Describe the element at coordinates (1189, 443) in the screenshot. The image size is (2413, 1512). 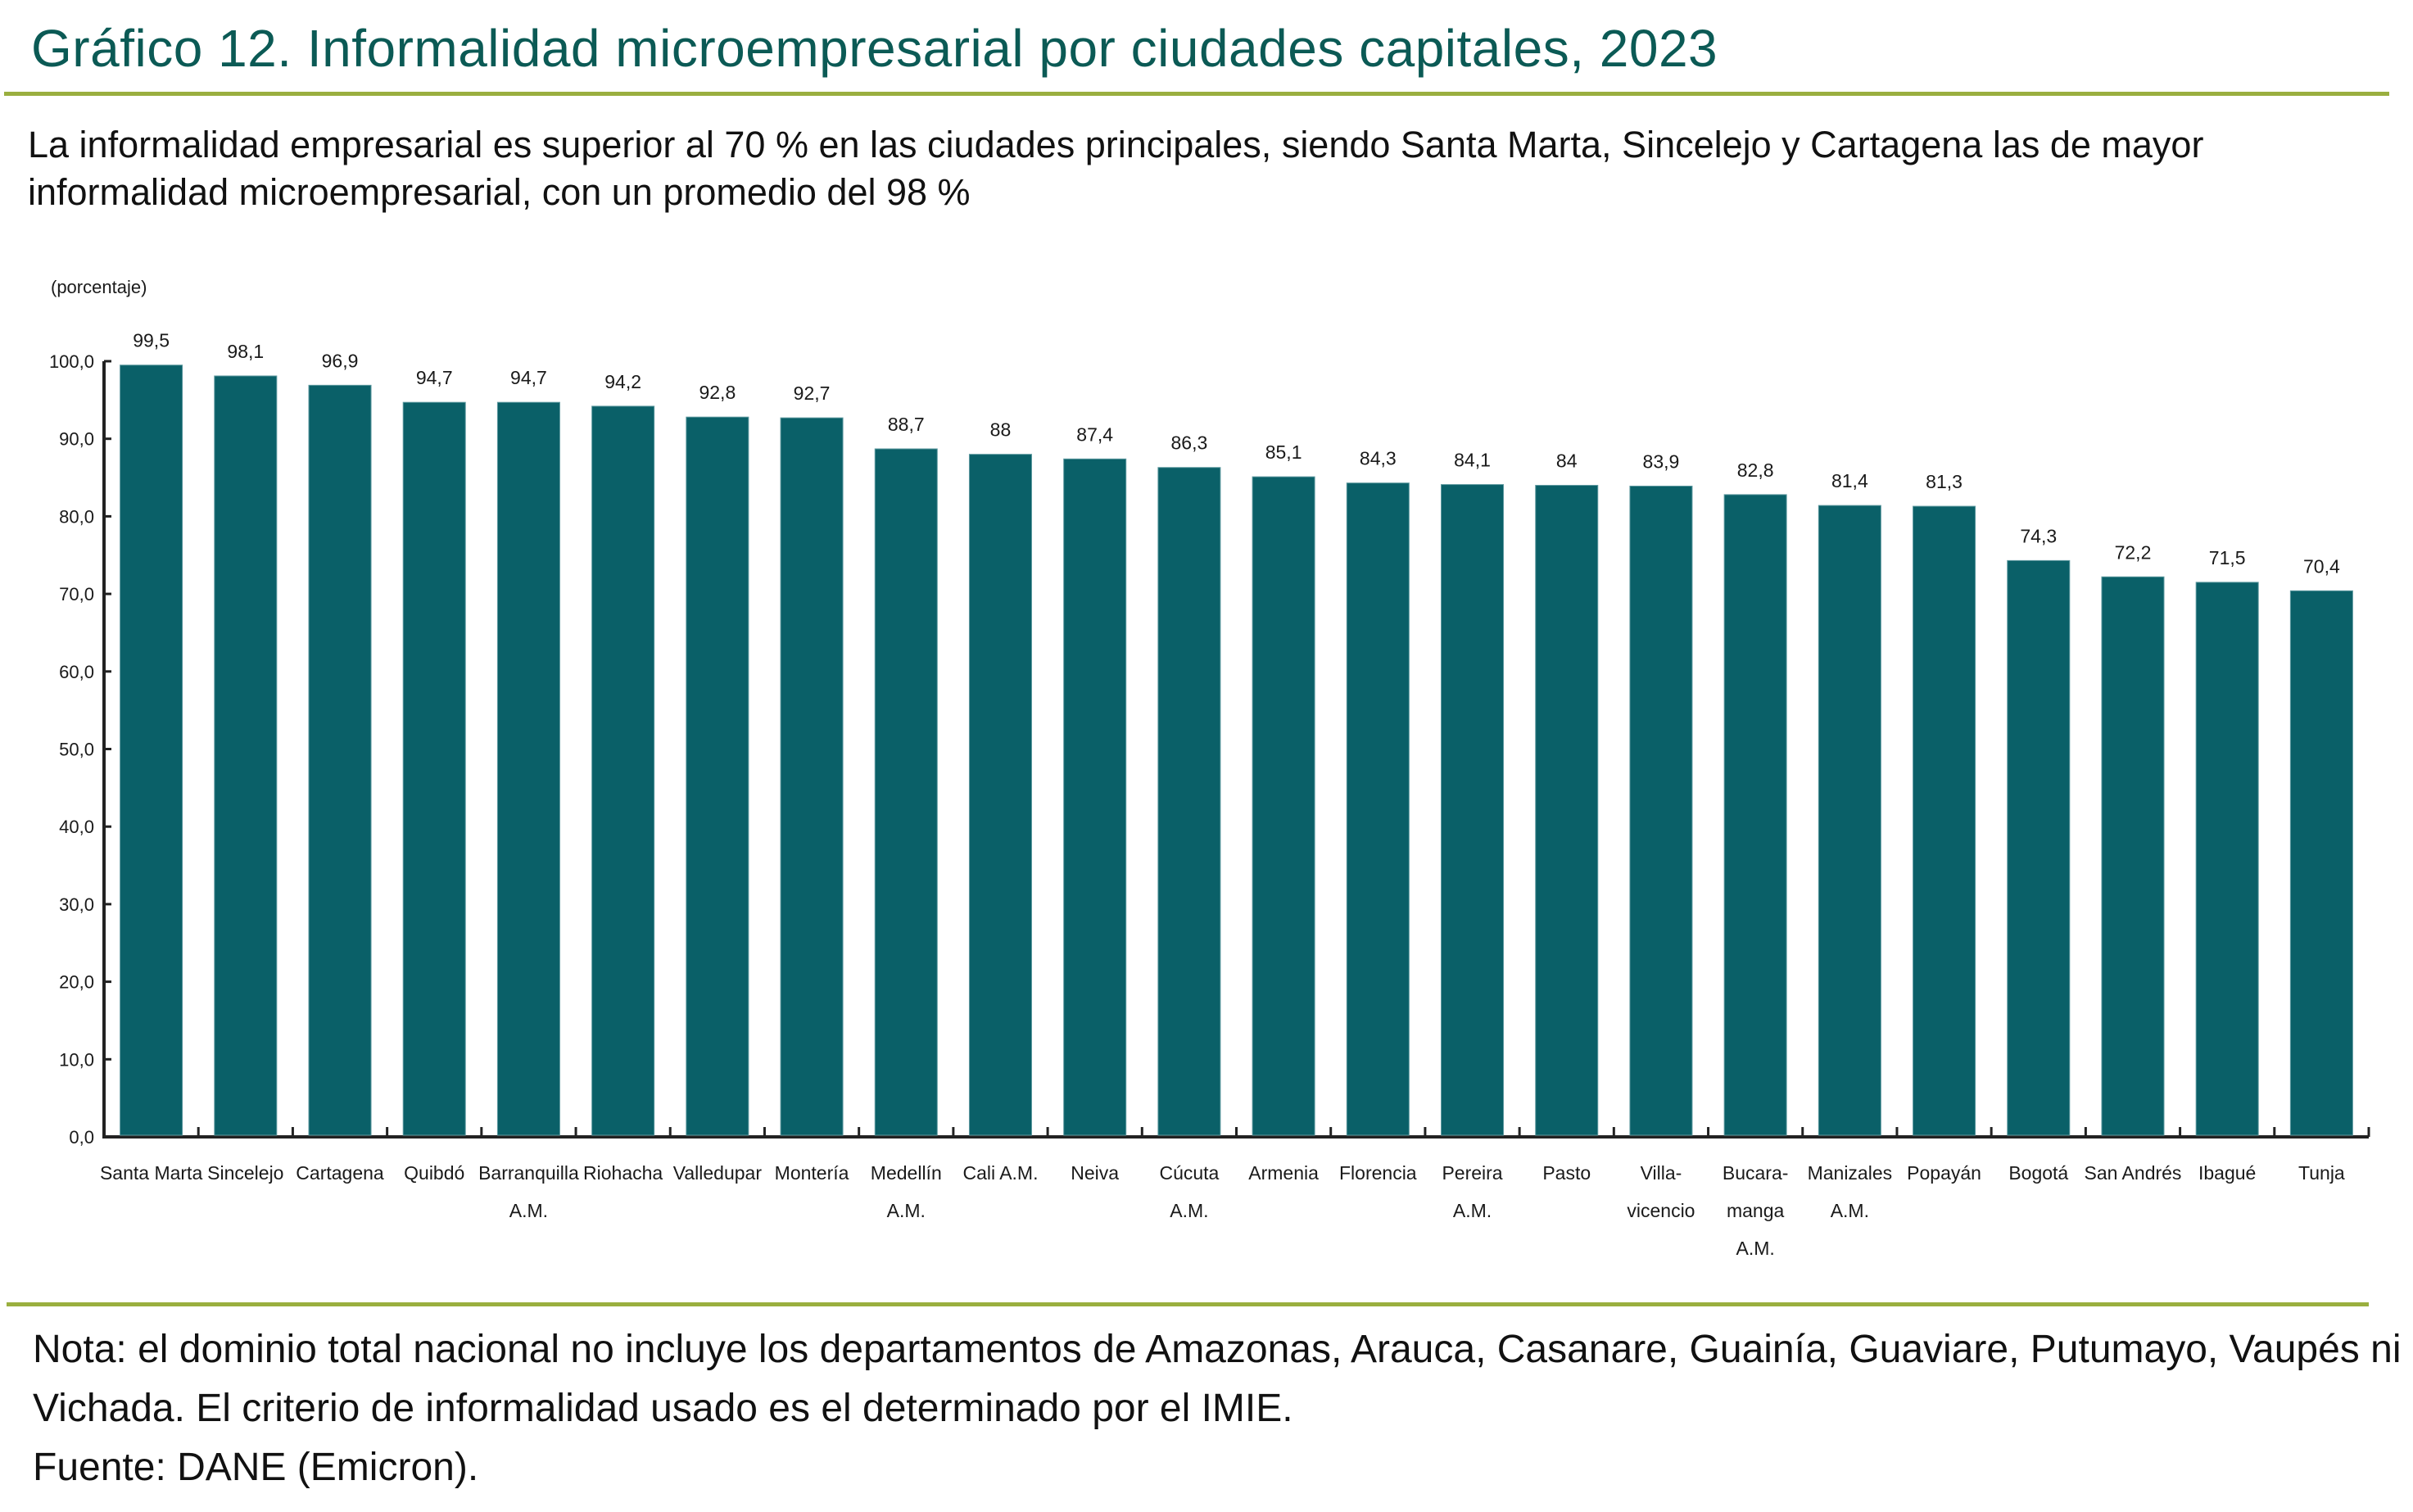
I see `data-label: 86,3` at that location.